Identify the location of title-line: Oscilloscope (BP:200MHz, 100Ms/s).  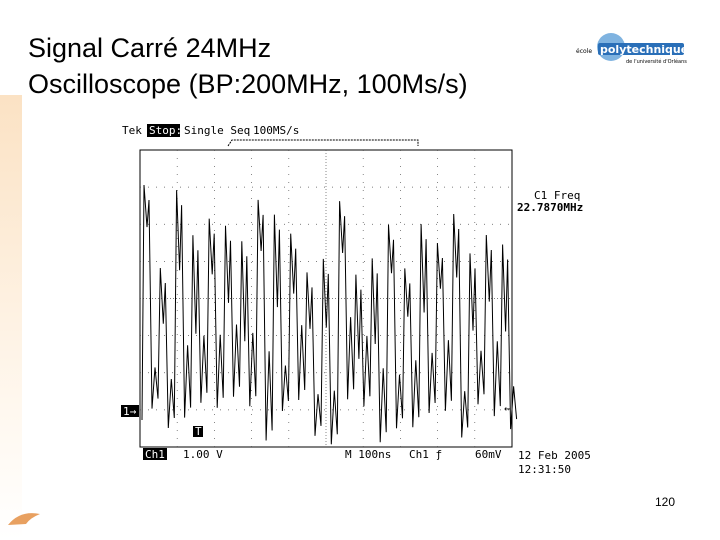
(248, 84).